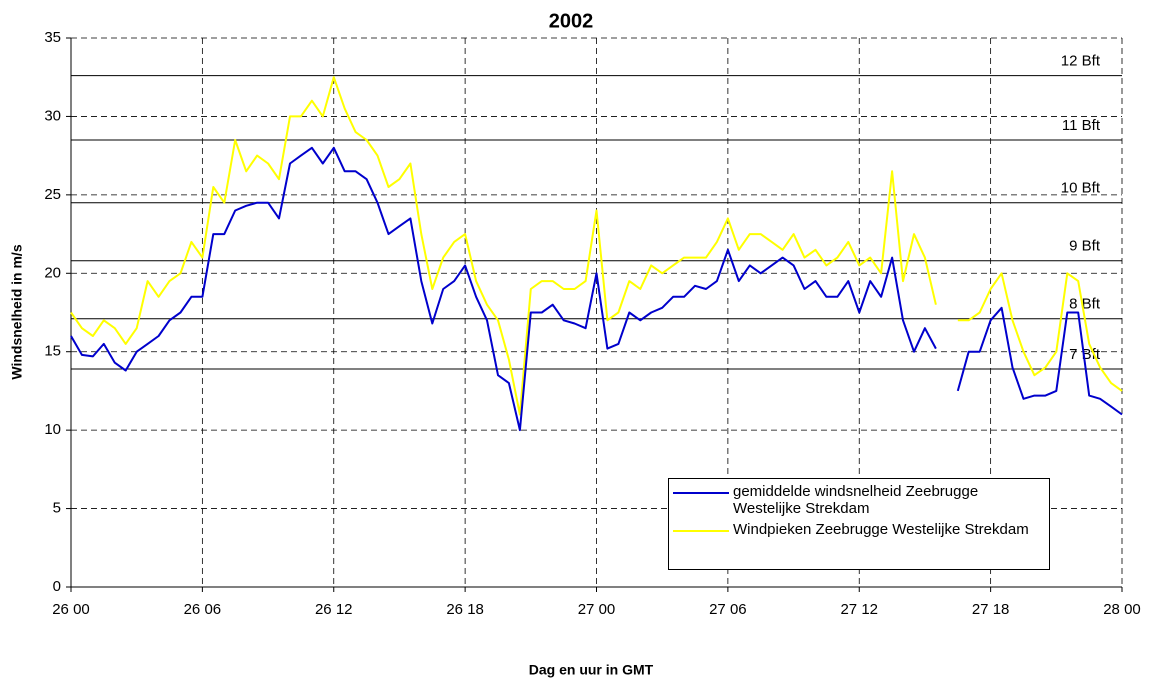  What do you see at coordinates (1081, 61) in the screenshot?
I see `reference-label: 12 Bft` at bounding box center [1081, 61].